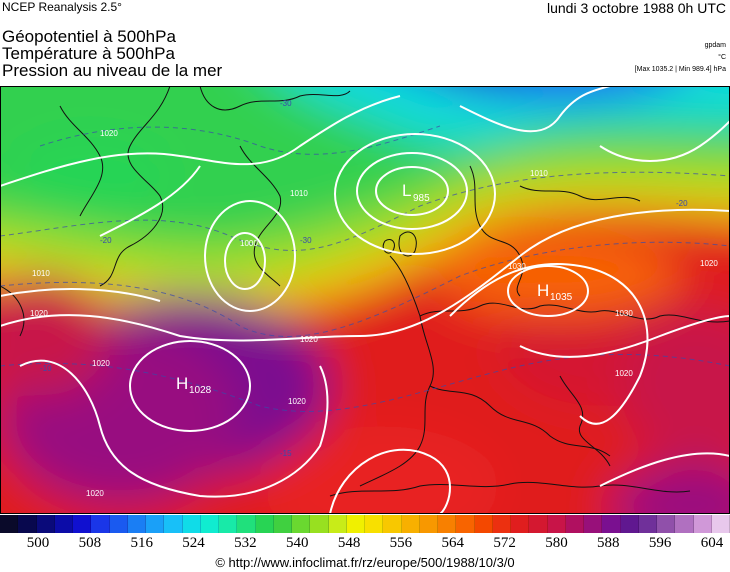 The height and width of the screenshot is (572, 730). Describe the element at coordinates (680, 69) in the screenshot. I see `unit-pressure-range: [Max 1035.2 | Min 989.4] hPa` at that location.